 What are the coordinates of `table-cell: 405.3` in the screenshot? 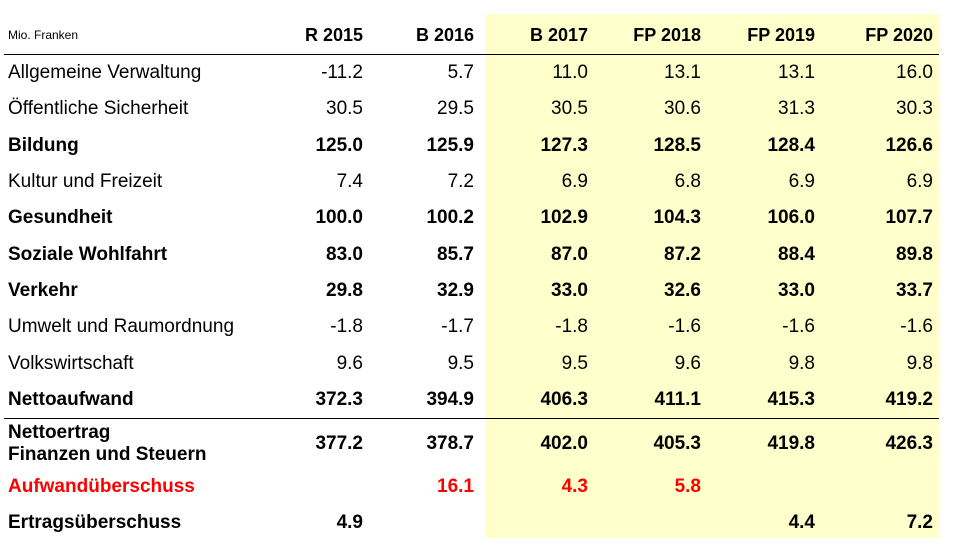 It's located at (677, 443).